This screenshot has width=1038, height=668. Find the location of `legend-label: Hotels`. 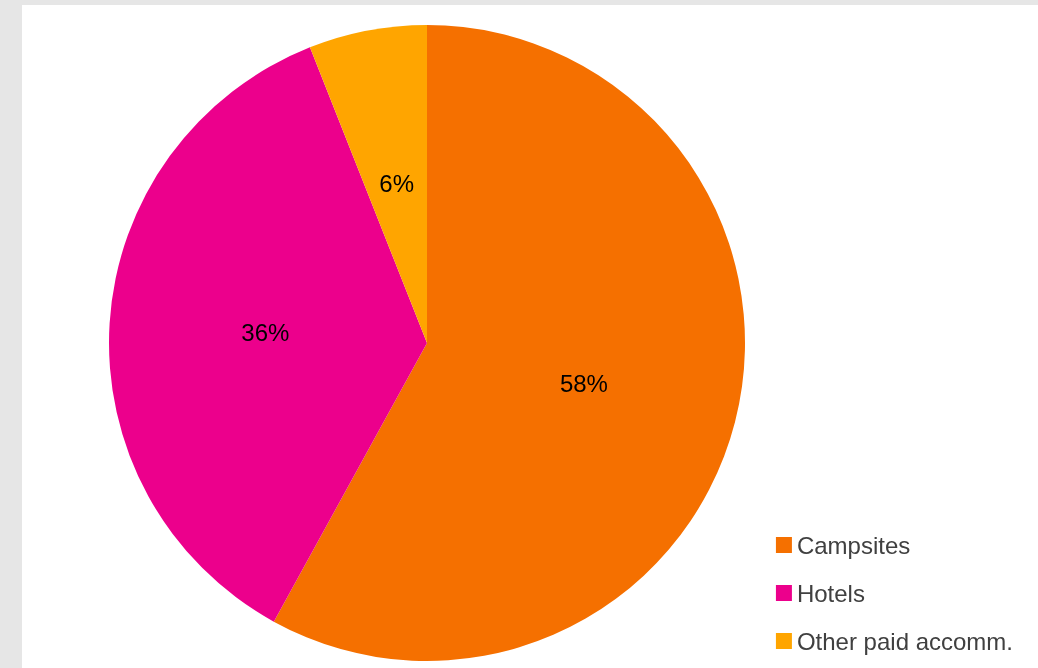

legend-label: Hotels is located at coordinates (830, 593).